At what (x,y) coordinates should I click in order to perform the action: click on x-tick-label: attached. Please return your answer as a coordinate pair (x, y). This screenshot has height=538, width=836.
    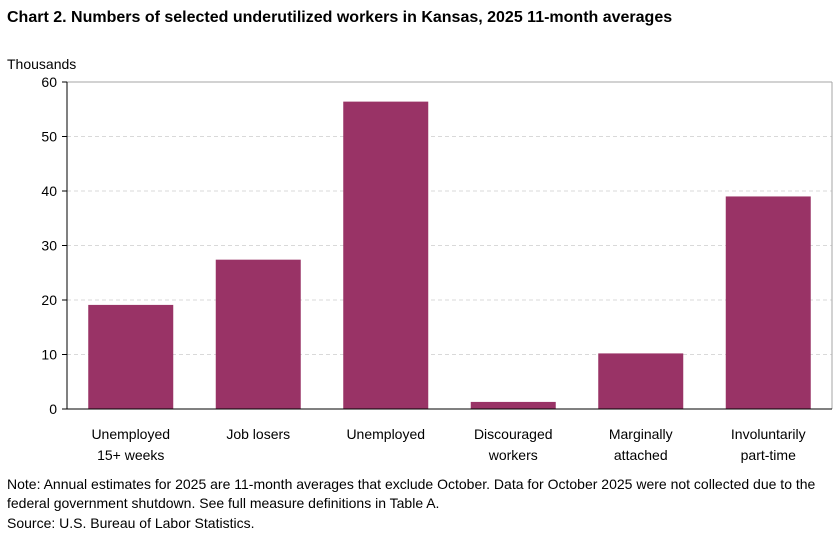
    Looking at the image, I should click on (641, 455).